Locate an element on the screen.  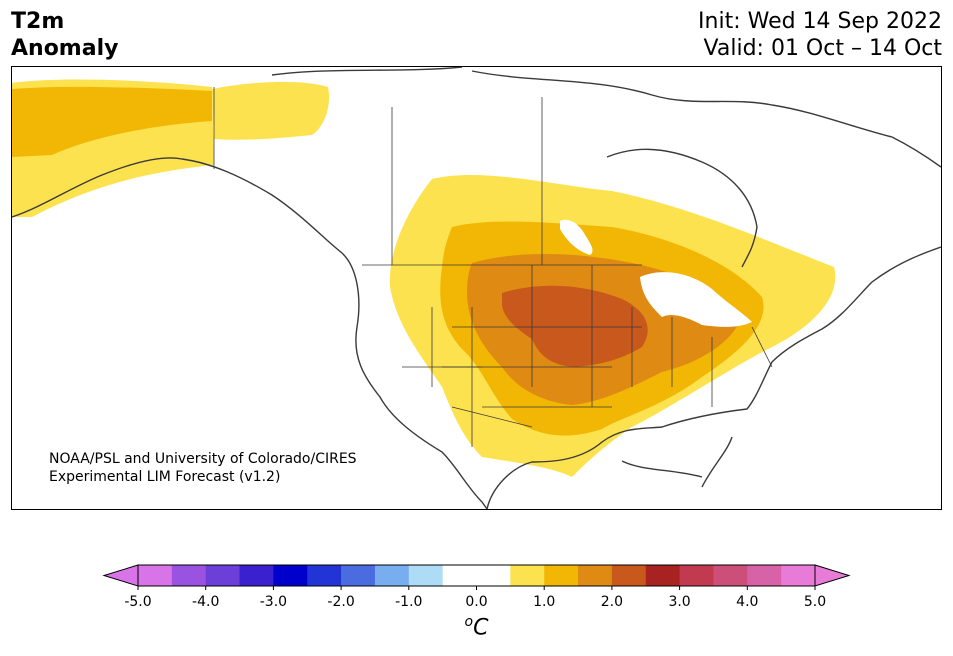
colorbar: -5.0 -4.0 -3.0 -2.0 -1.0 0.0 1.0 2.0 3.0 4.0 5.0 is located at coordinates (476, 587).